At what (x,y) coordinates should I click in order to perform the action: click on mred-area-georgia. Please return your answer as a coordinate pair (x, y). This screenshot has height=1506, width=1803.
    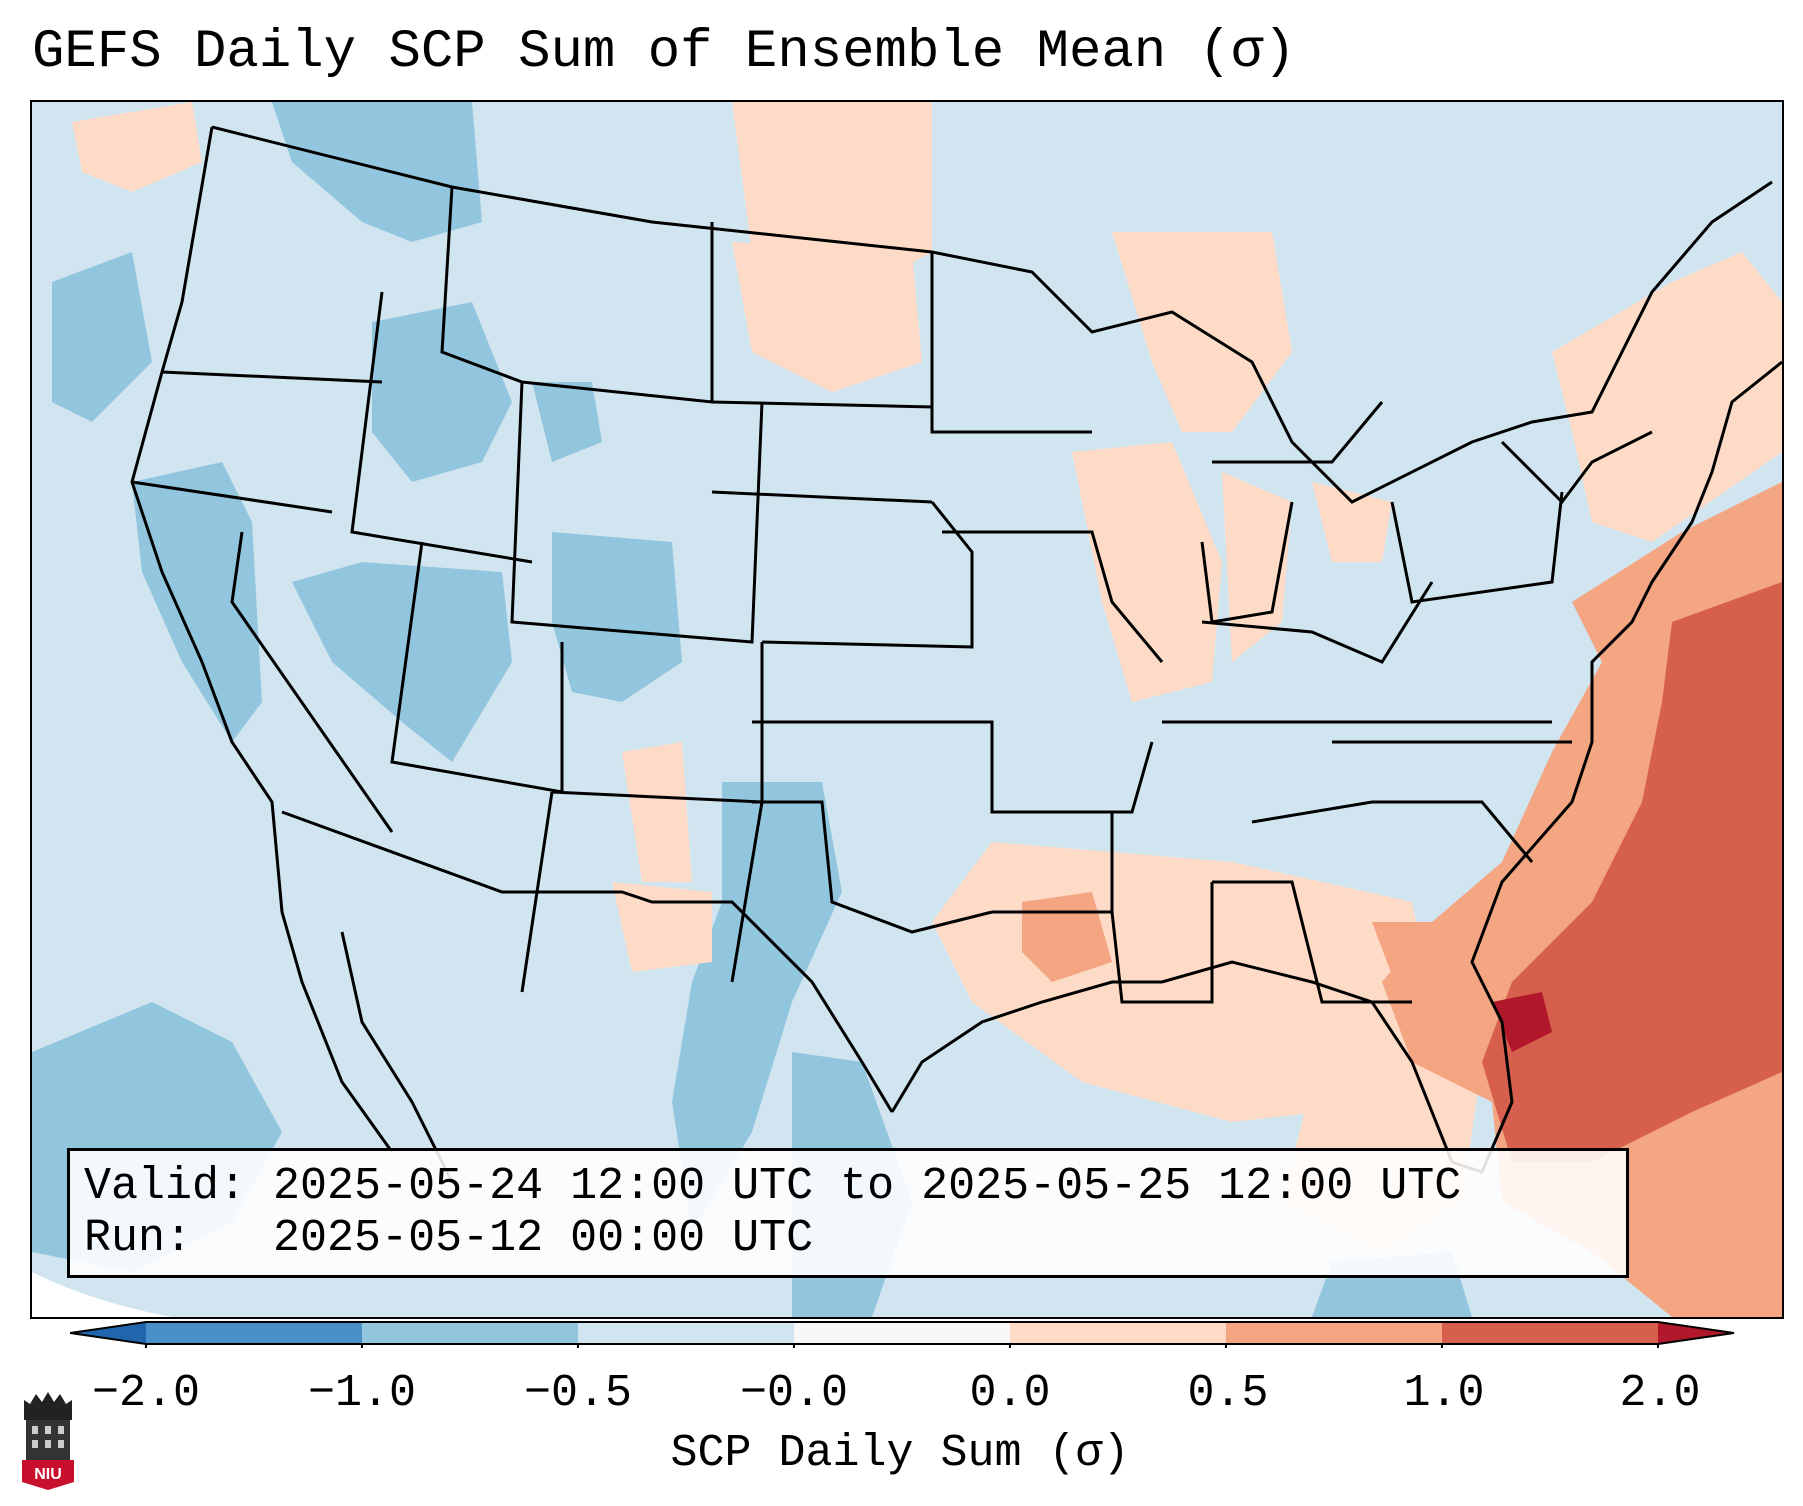
    Looking at the image, I should click on (1412, 962).